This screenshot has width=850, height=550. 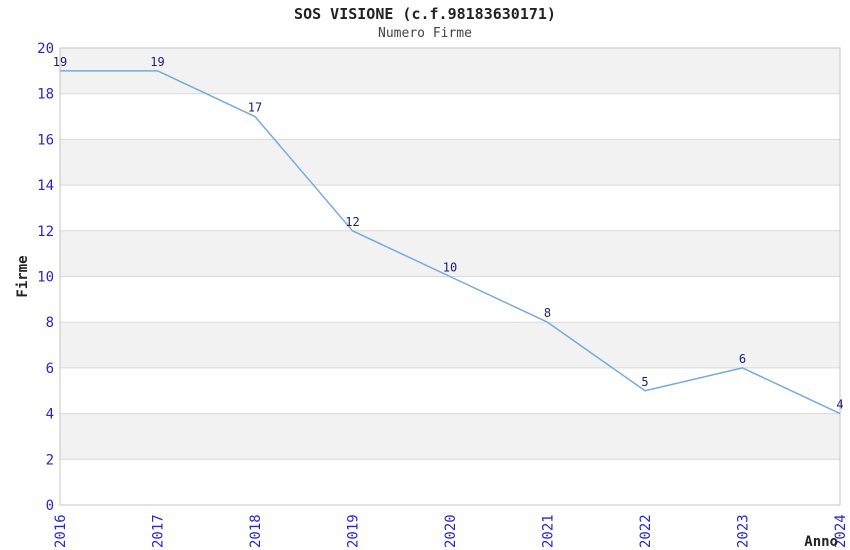 What do you see at coordinates (841, 531) in the screenshot?
I see `x-tick-label: 2024` at bounding box center [841, 531].